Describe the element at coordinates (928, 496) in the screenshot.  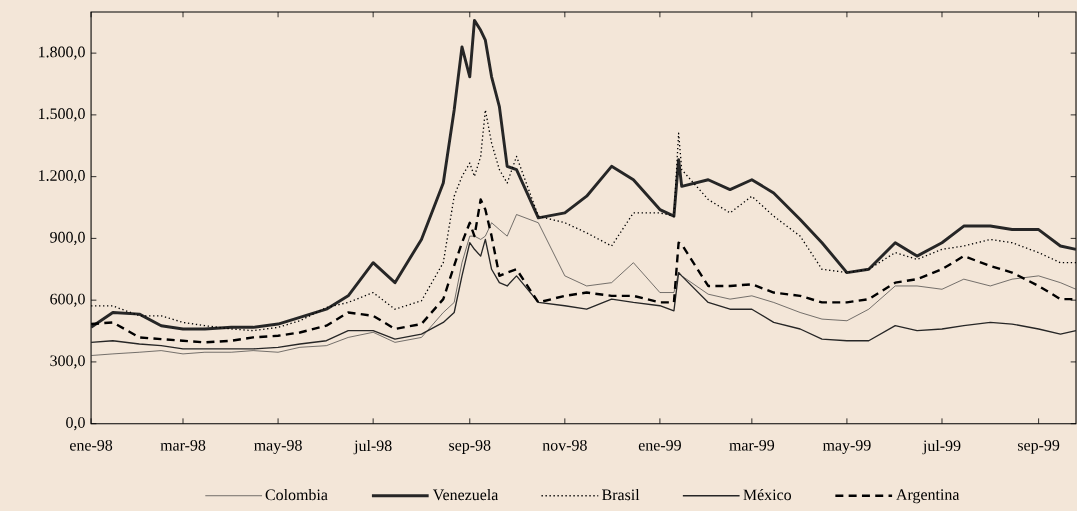
I see `legend-label: Argentina` at that location.